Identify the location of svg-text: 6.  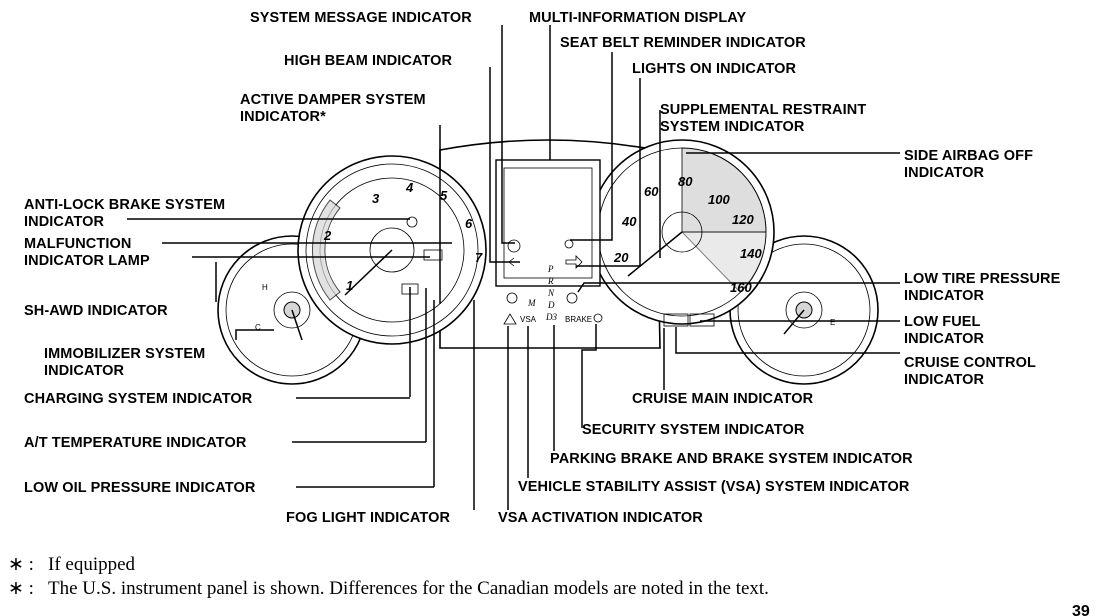
(469, 223).